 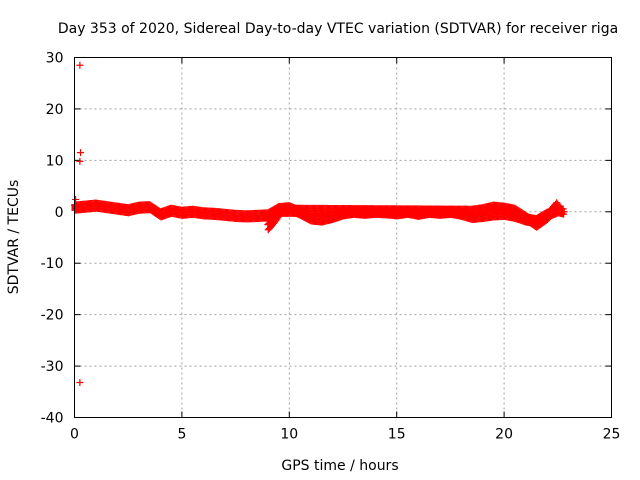 I want to click on y-axis-label: SDTVAR / TECUs, so click(x=14, y=237).